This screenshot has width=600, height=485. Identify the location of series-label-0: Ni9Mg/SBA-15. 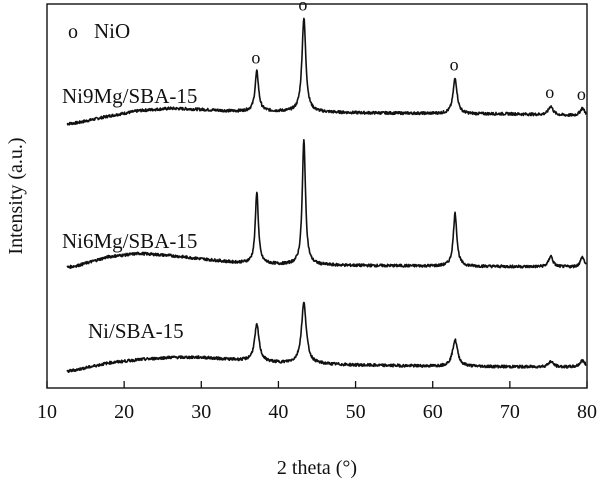
(129, 96).